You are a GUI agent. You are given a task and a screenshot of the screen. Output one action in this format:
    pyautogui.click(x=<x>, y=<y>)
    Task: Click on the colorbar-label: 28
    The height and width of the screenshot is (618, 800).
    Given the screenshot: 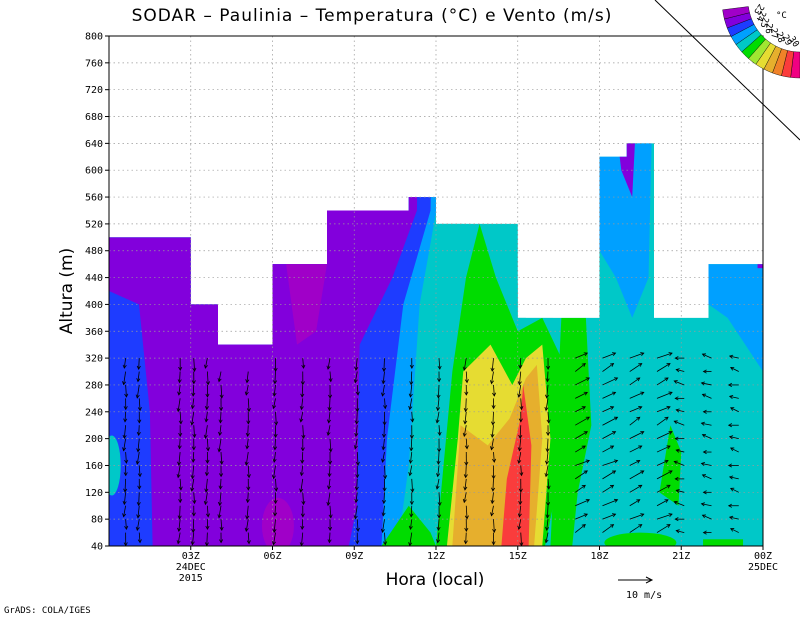 What is the action you would take?
    pyautogui.click(x=779, y=37)
    